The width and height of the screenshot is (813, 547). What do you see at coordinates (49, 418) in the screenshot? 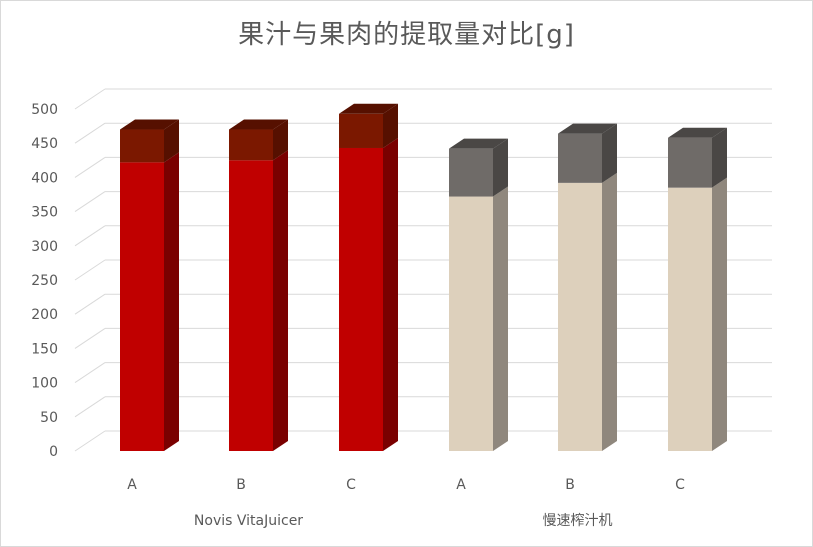
I see `y-tick-label: 50` at bounding box center [49, 418].